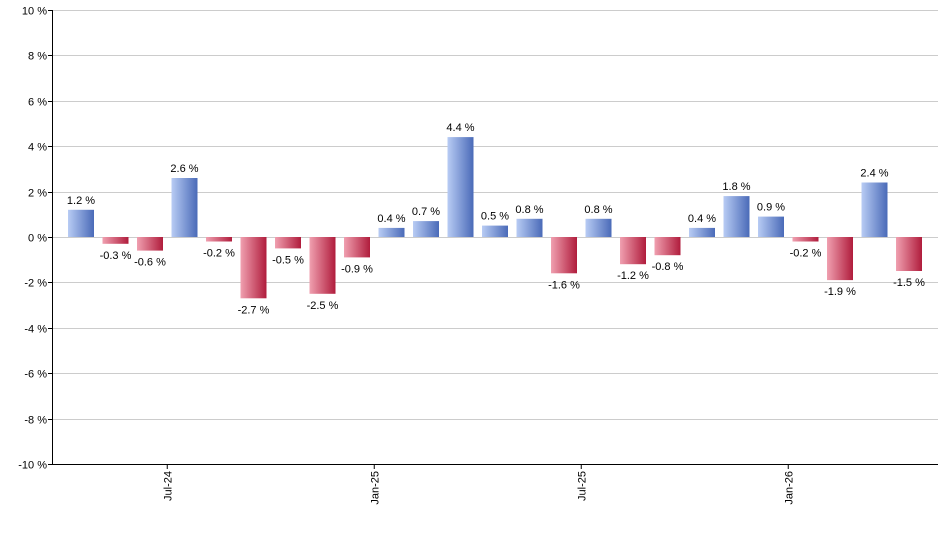 This screenshot has width=940, height=550. I want to click on x-tick-label: Jul-24, so click(168, 486).